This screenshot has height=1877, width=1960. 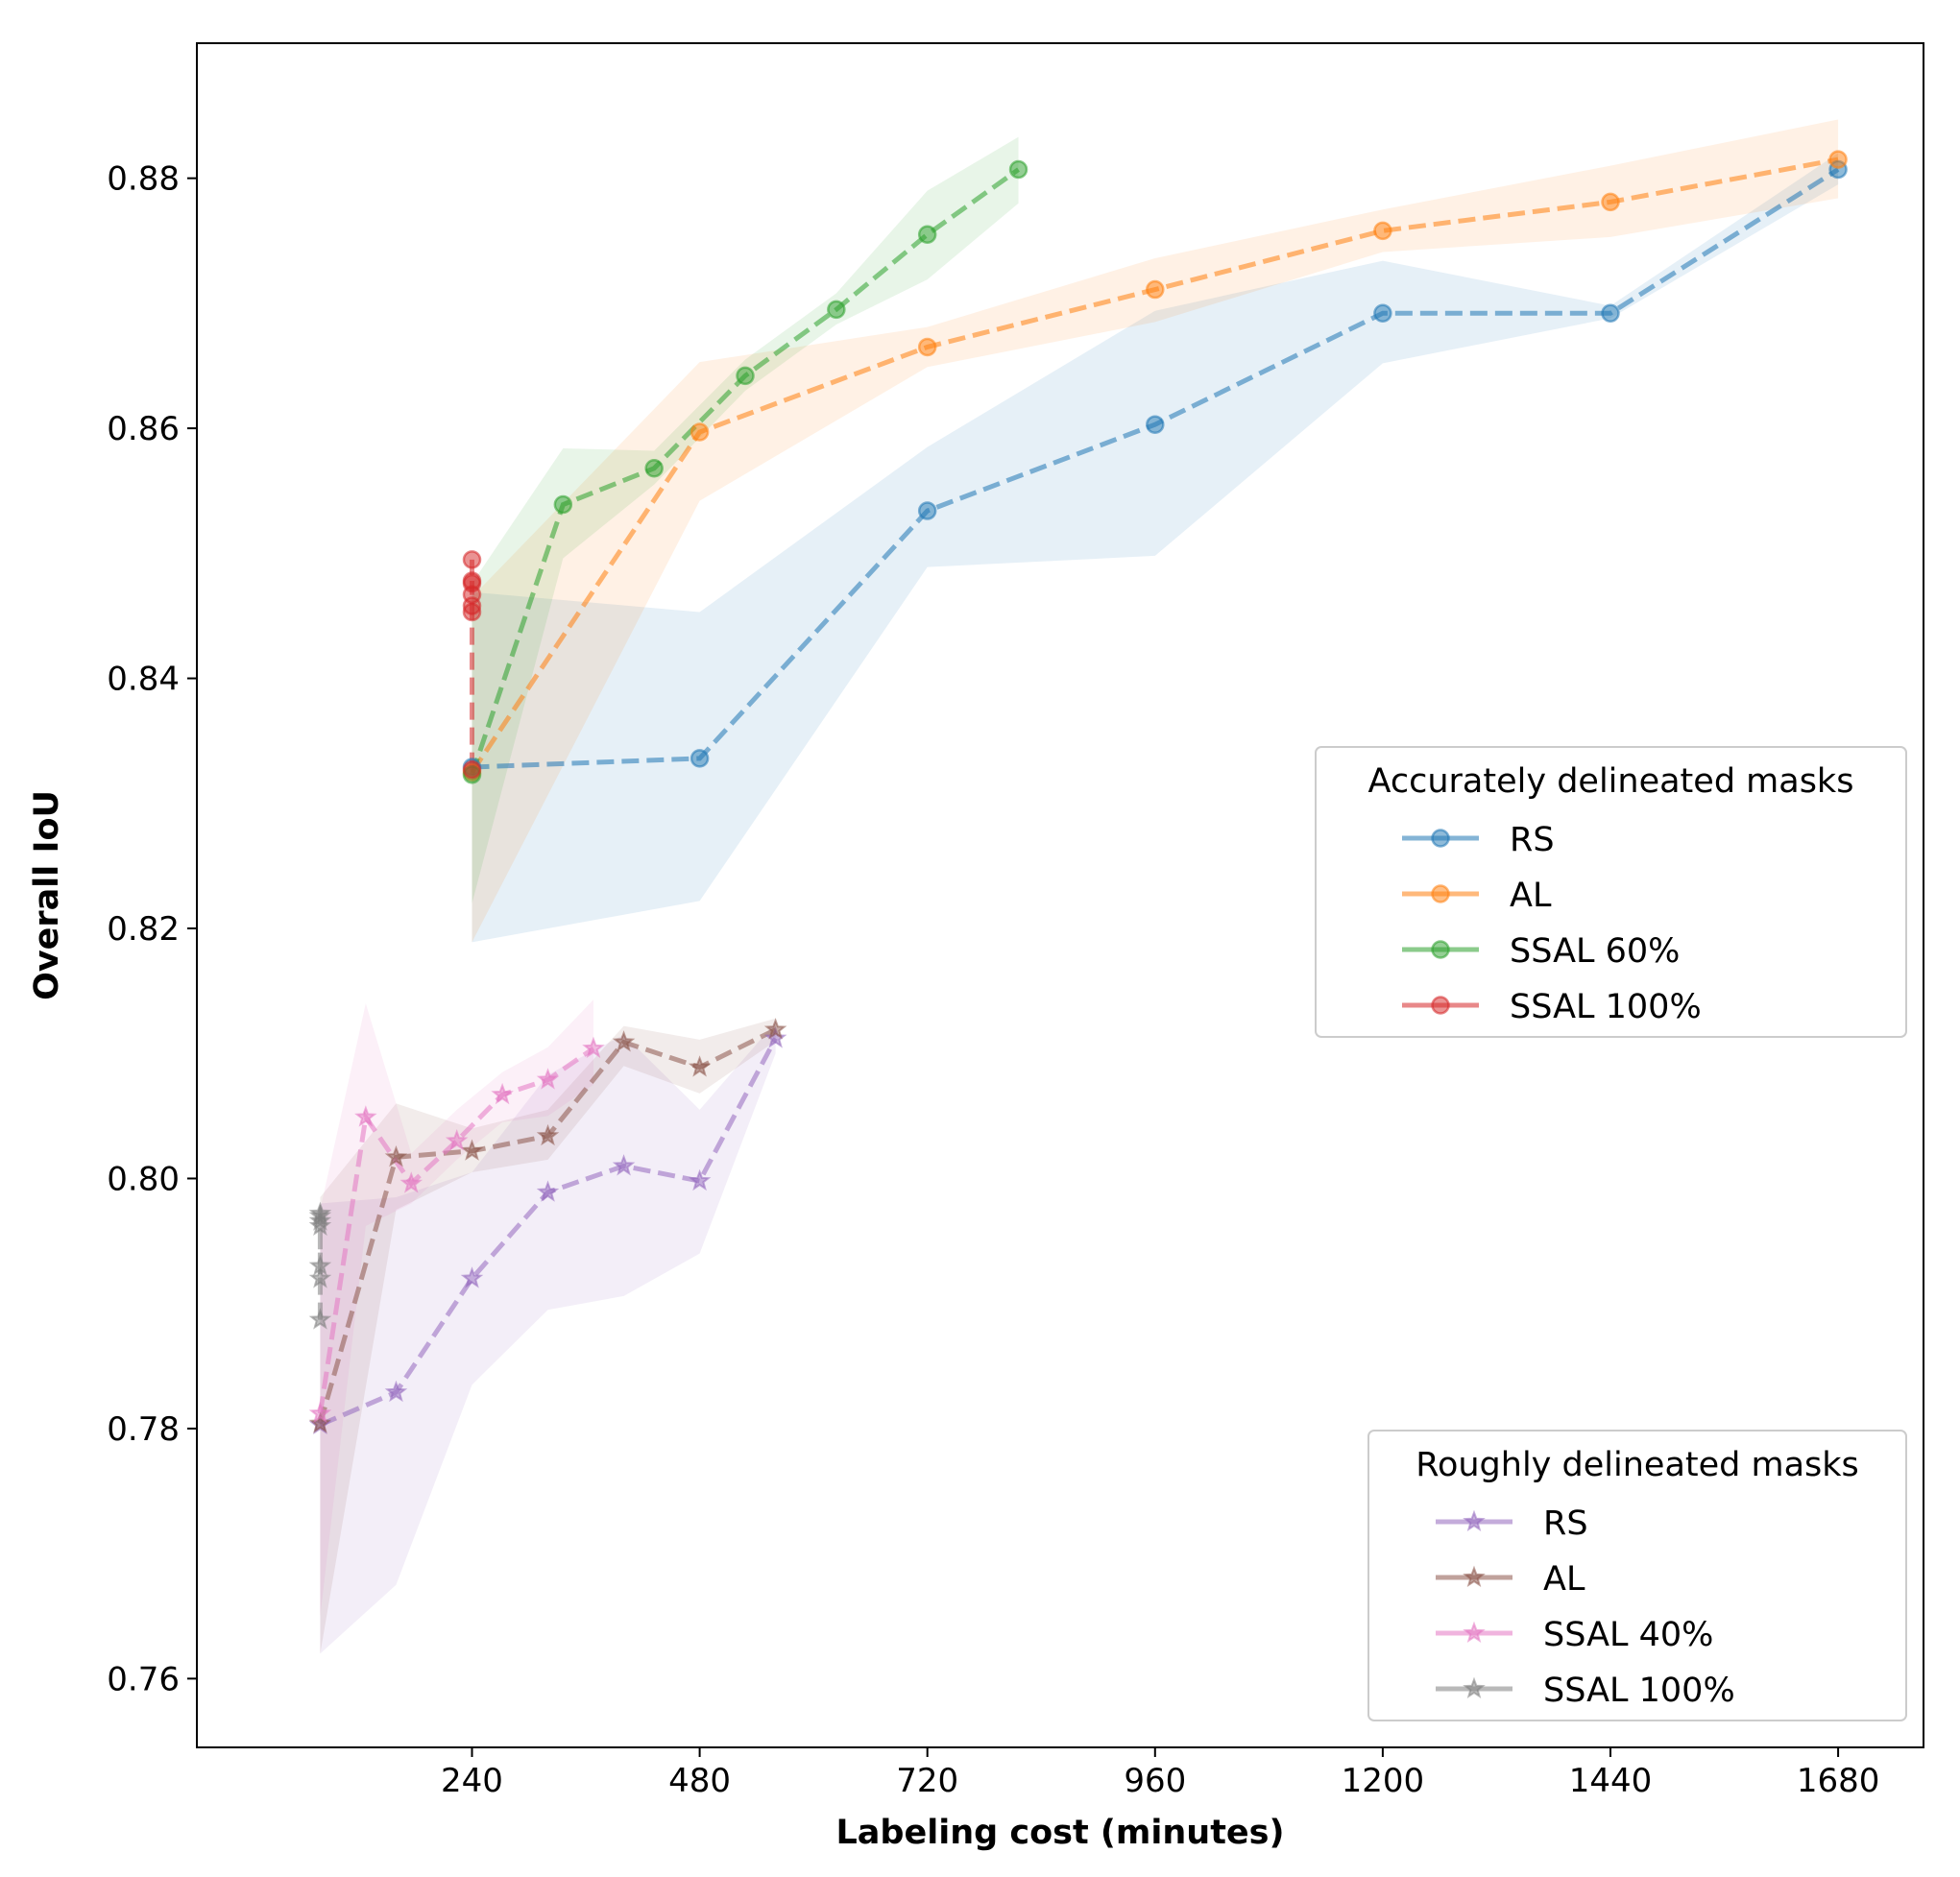 What do you see at coordinates (144, 429) in the screenshot?
I see `y-tick-label: 0.86` at bounding box center [144, 429].